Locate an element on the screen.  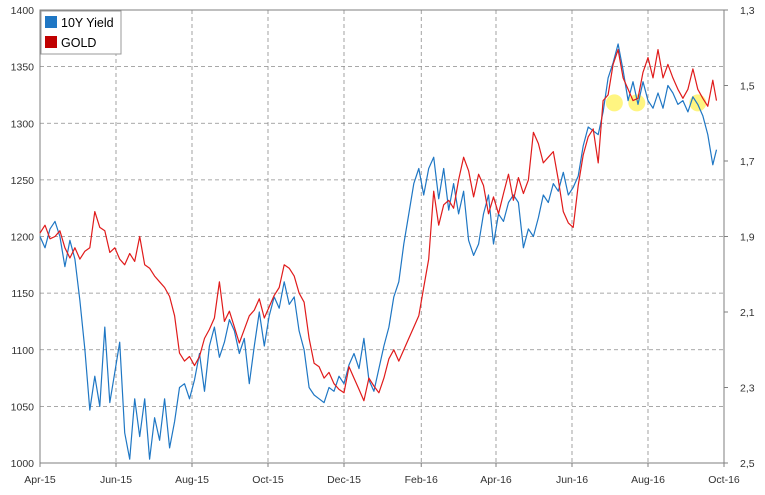
legend-swatch-gold is located at coordinates (51, 42).